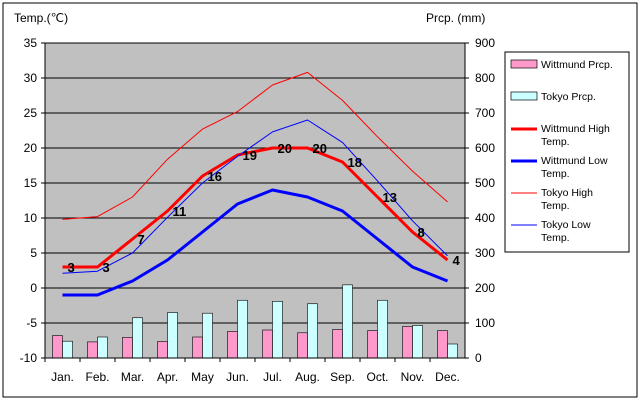  What do you see at coordinates (347, 321) in the screenshot?
I see `bar-tokyo-prcp--8` at bounding box center [347, 321].